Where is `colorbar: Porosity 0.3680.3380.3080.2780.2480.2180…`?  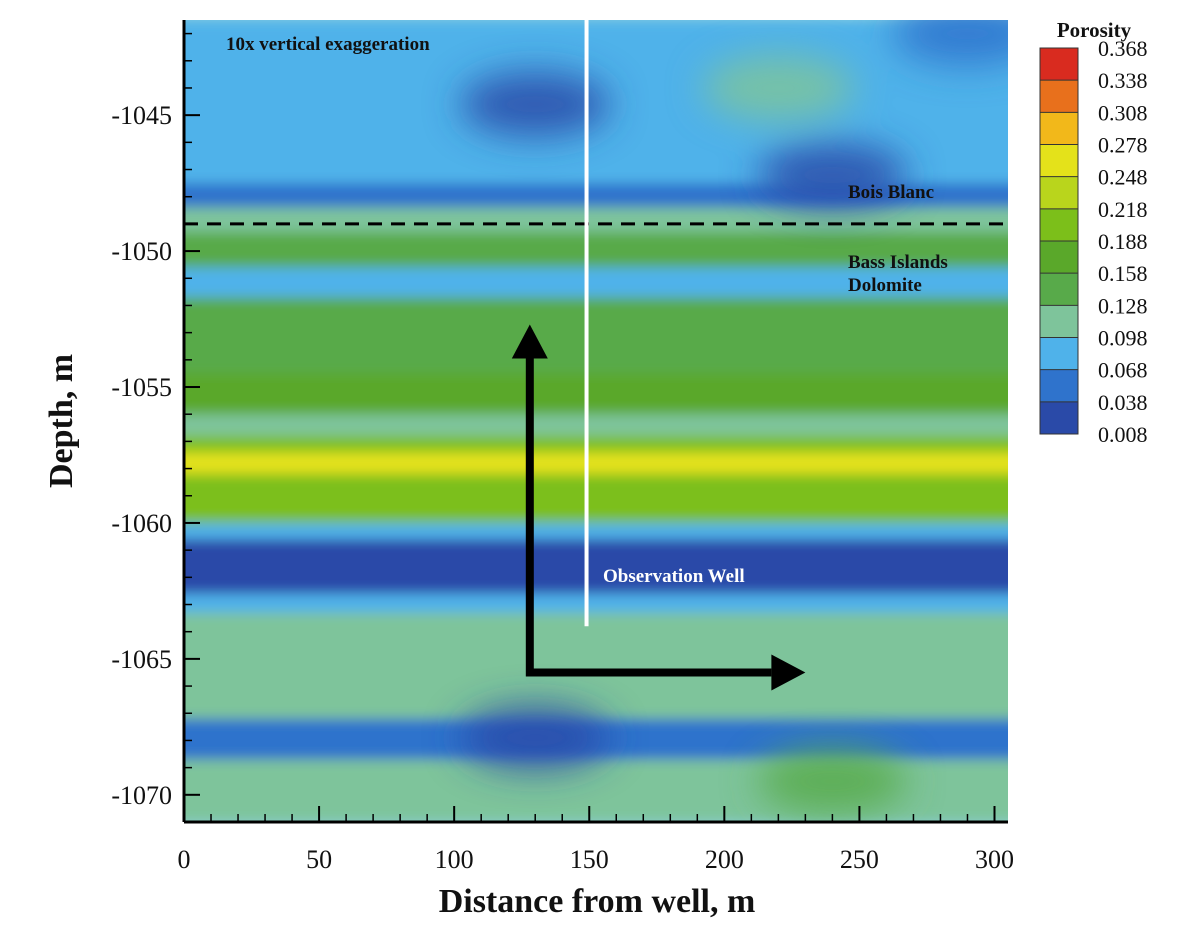
colorbar: Porosity 0.3680.3380.3080.2780.2480.2180… is located at coordinates (1093, 232).